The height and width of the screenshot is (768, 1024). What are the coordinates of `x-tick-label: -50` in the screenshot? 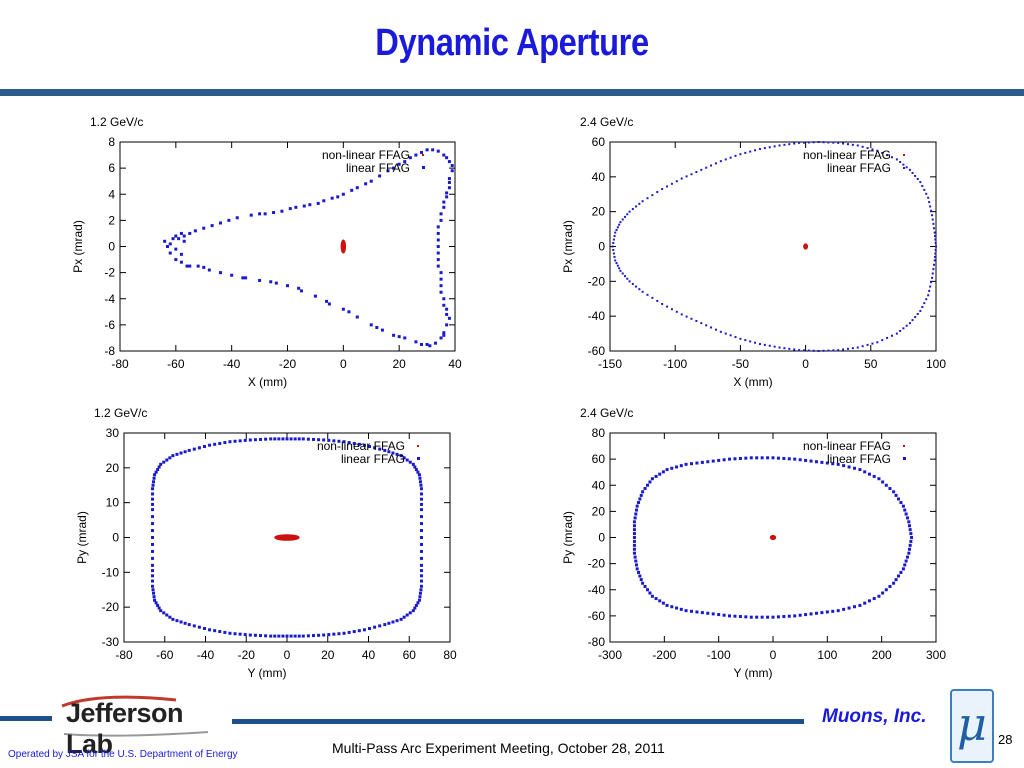 It's located at (741, 364).